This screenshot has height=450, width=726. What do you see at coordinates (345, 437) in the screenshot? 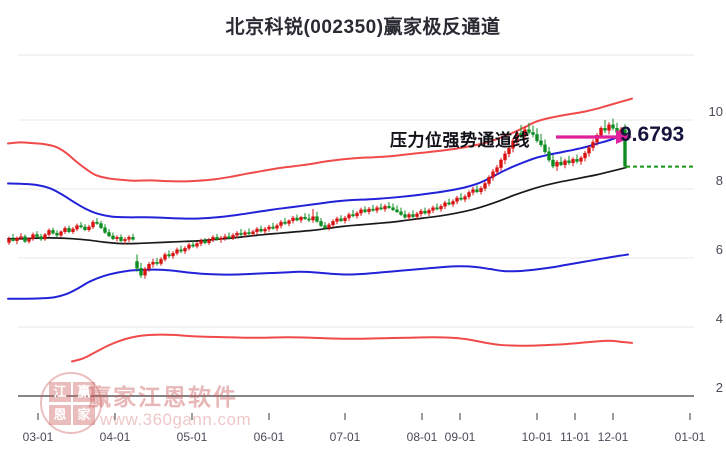
I see `x-axis-tick-07-01: 07-01` at bounding box center [345, 437].